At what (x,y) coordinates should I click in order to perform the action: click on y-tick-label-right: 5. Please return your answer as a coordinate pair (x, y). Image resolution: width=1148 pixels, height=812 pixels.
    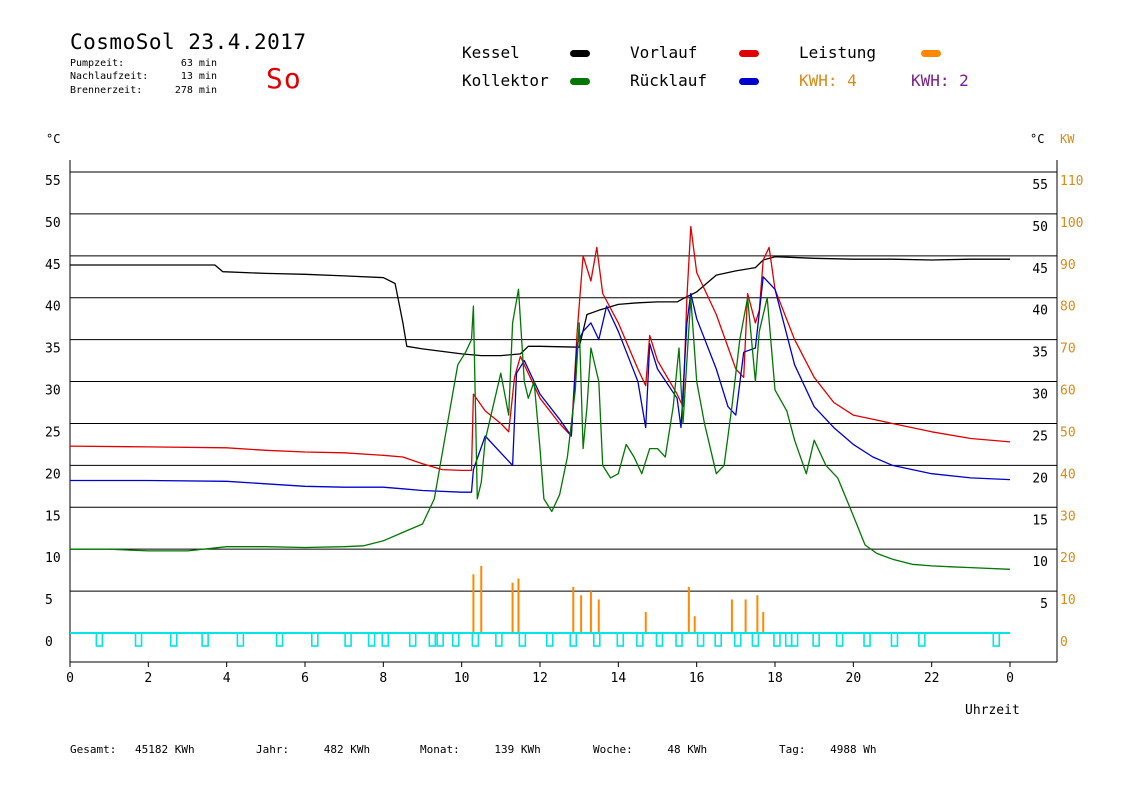
    Looking at the image, I should click on (1044, 604).